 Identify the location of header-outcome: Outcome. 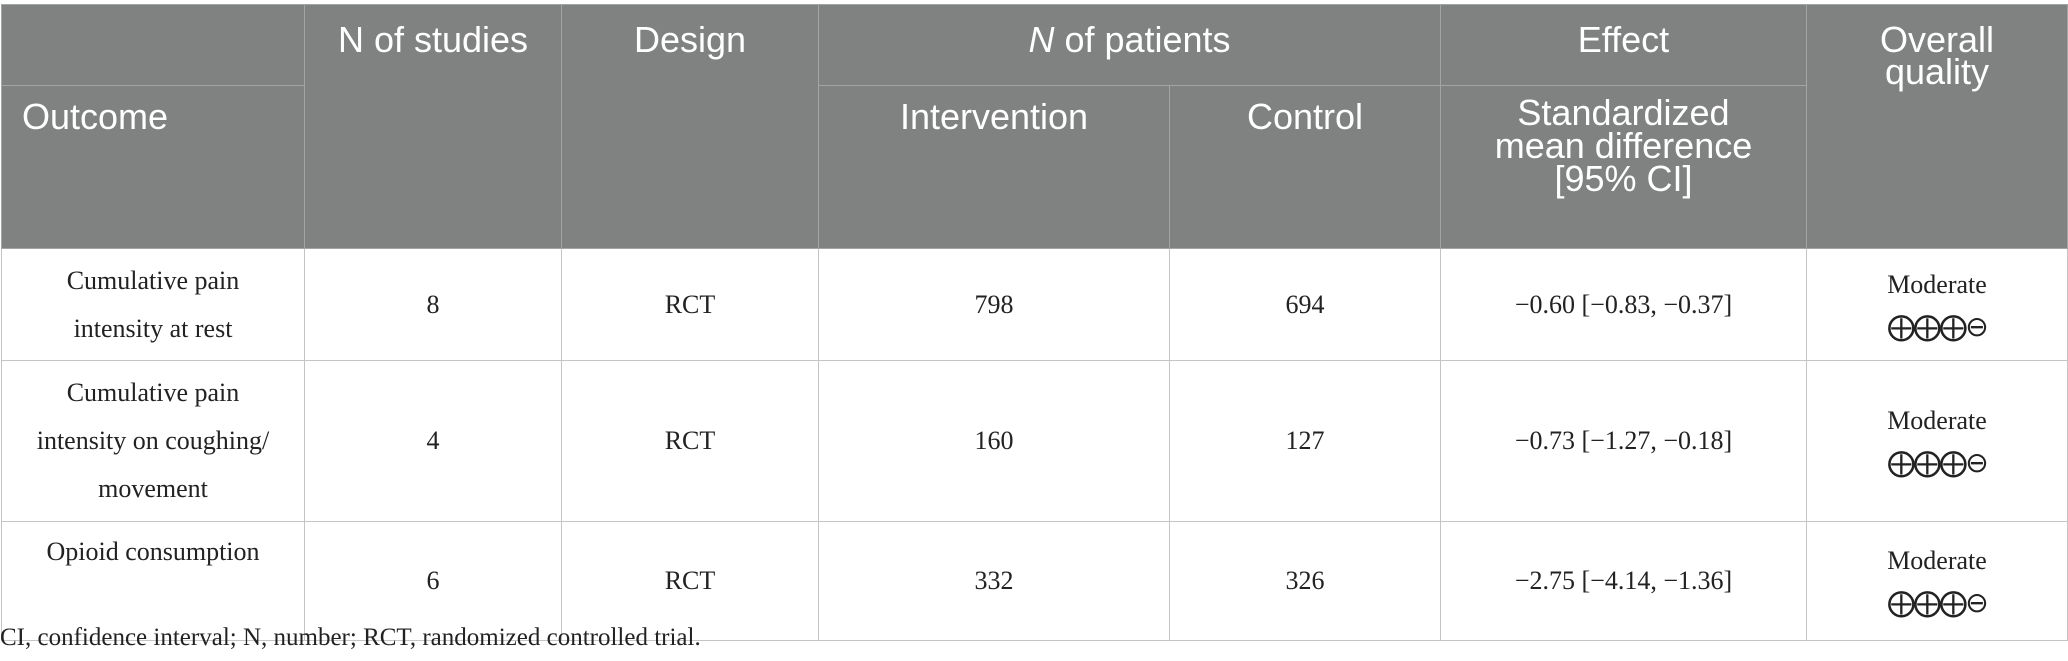
(153, 167).